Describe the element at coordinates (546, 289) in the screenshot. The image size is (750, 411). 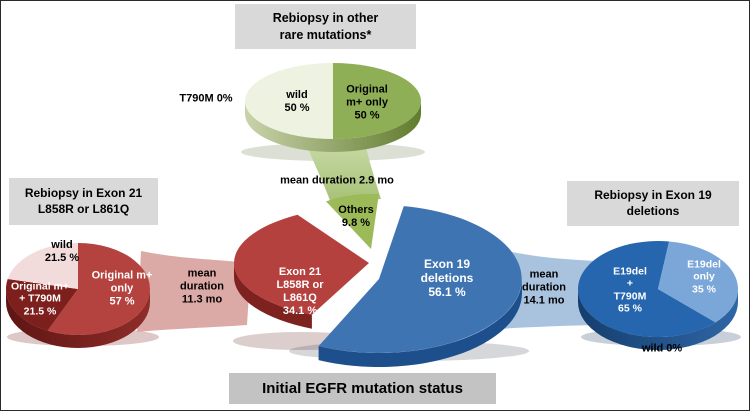
I see `flow-ribbon-right-blue` at that location.